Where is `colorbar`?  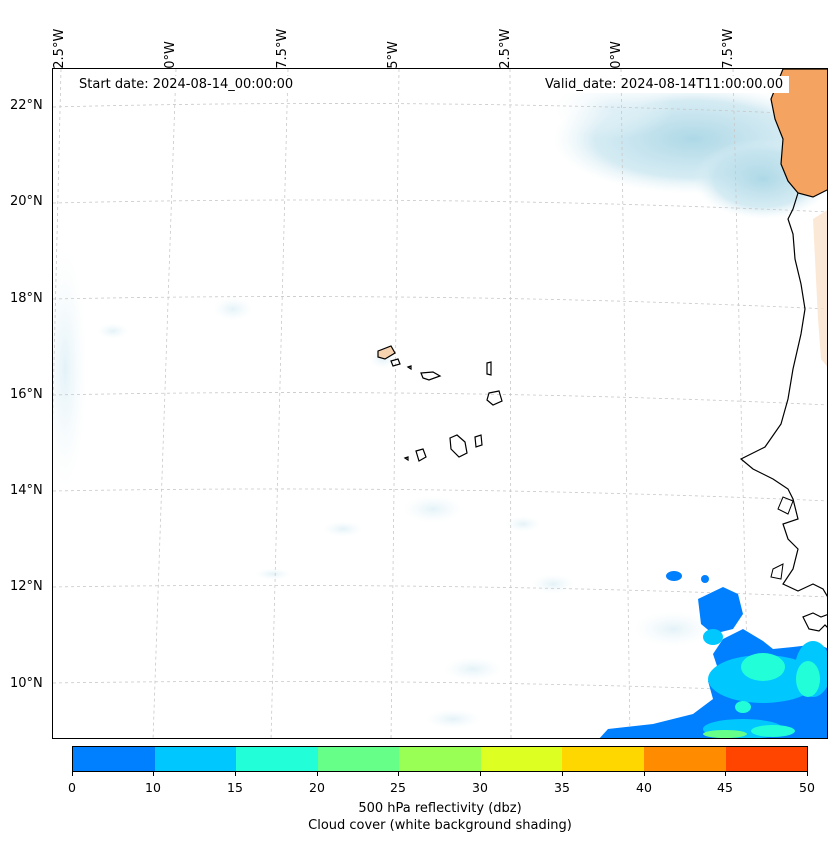
colorbar is located at coordinates (440, 759).